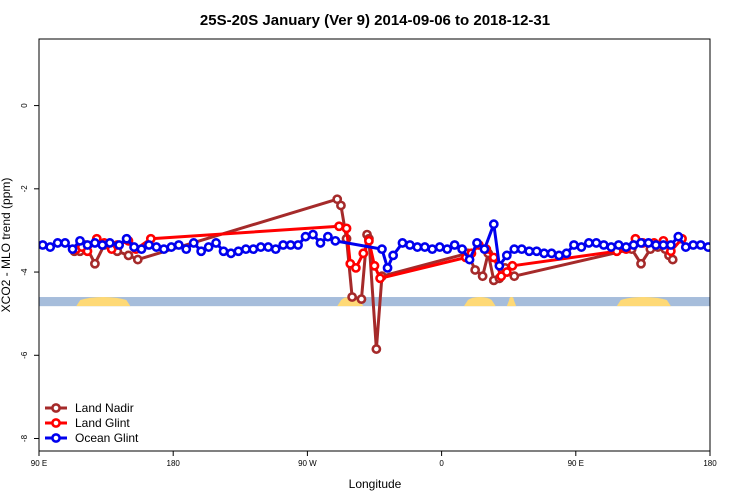  I want to click on series-ocean-glint, so click(374, 246).